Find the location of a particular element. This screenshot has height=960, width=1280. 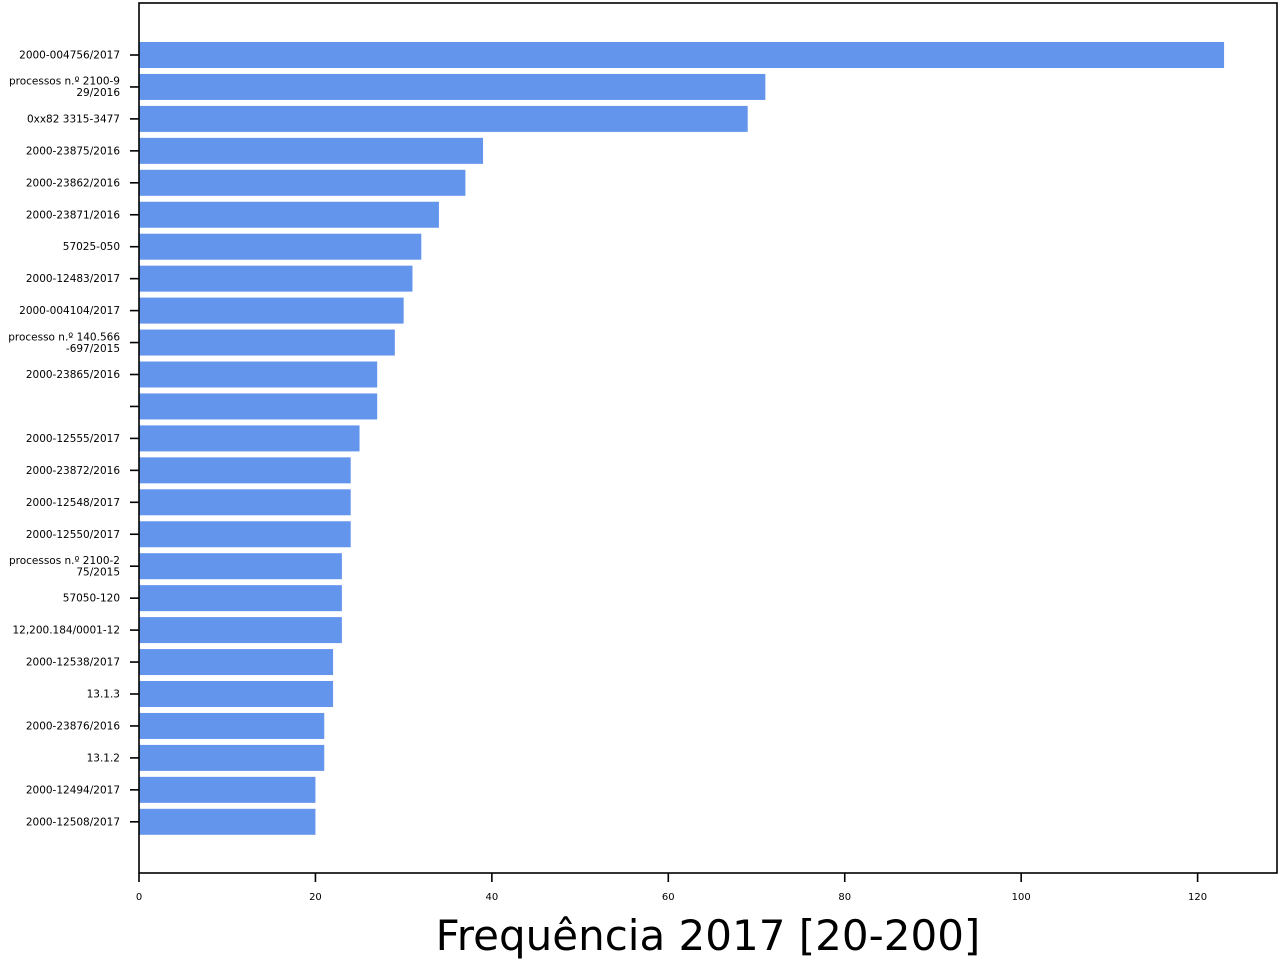

y-tick-label: 12,200.184/0001-12 is located at coordinates (66, 631).